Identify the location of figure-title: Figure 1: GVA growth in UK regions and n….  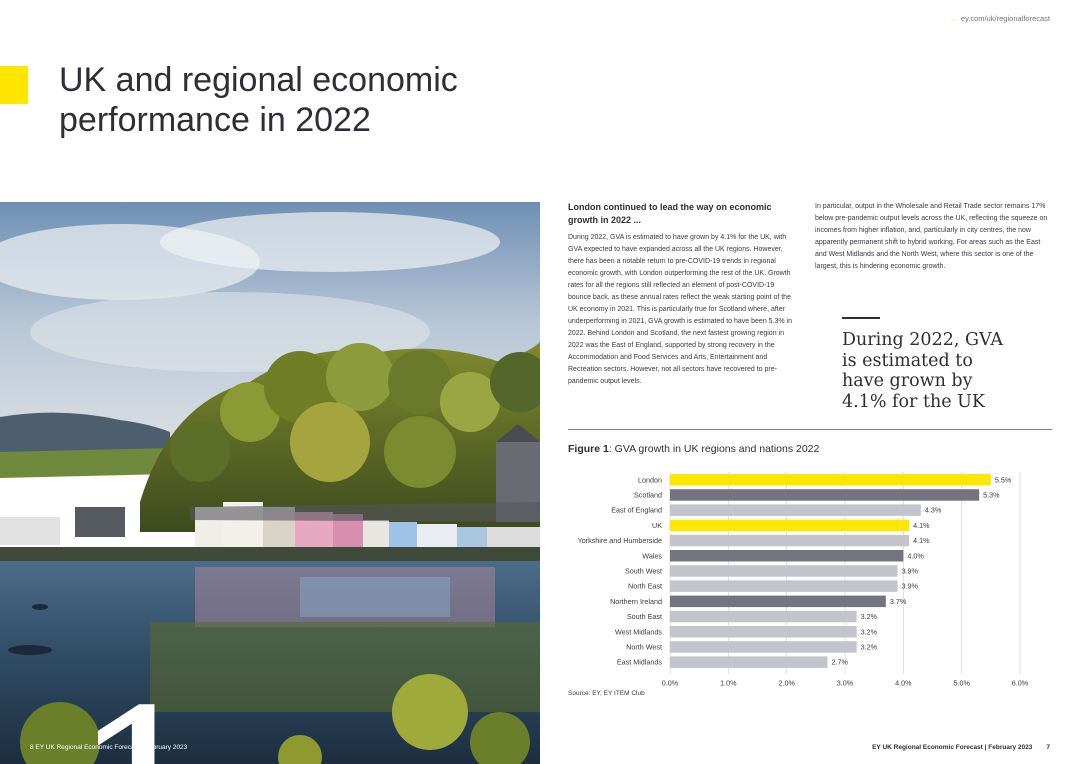
(693, 449).